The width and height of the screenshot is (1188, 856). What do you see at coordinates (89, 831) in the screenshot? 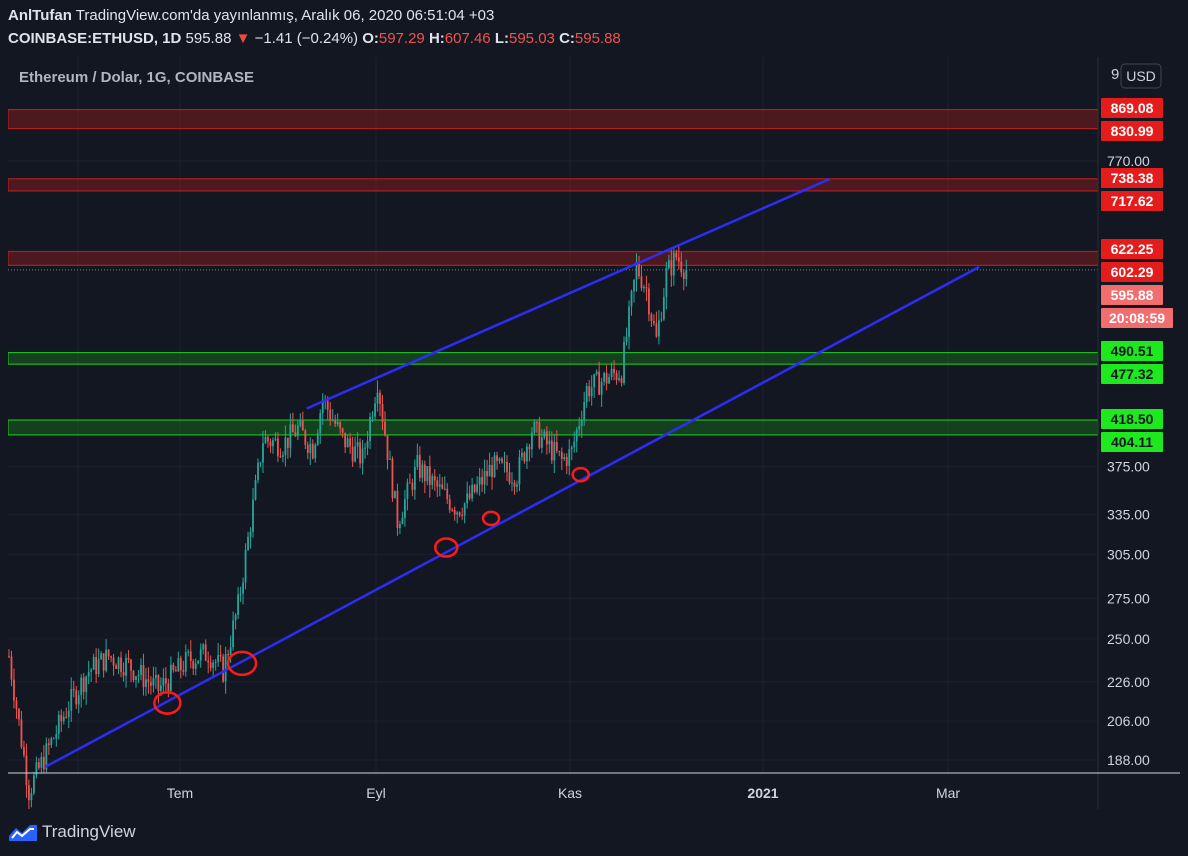
I see `brand-name: TradingView` at bounding box center [89, 831].